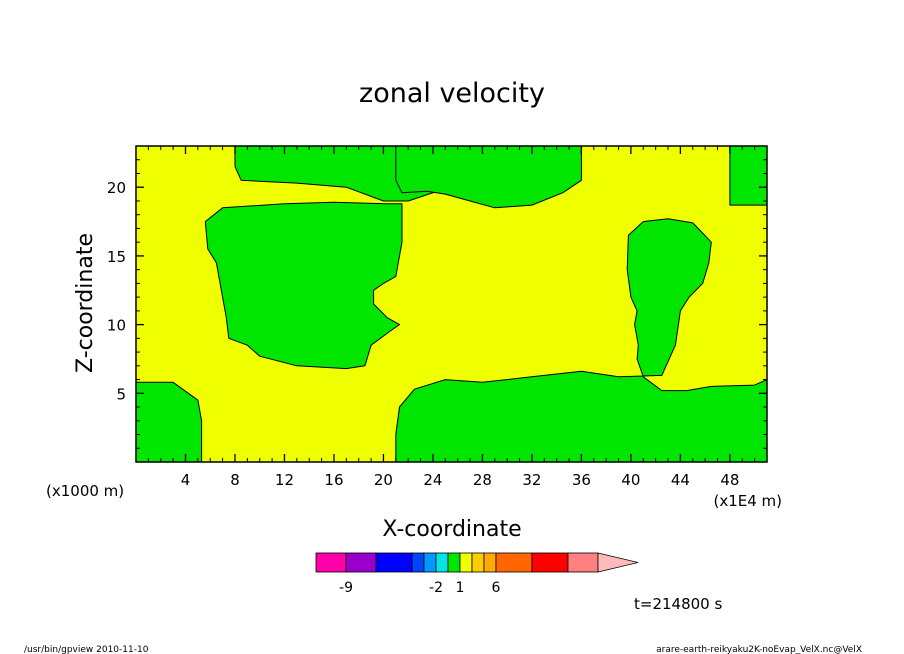 The height and width of the screenshot is (654, 904). Describe the element at coordinates (116, 257) in the screenshot. I see `y-tick-label: 15` at that location.